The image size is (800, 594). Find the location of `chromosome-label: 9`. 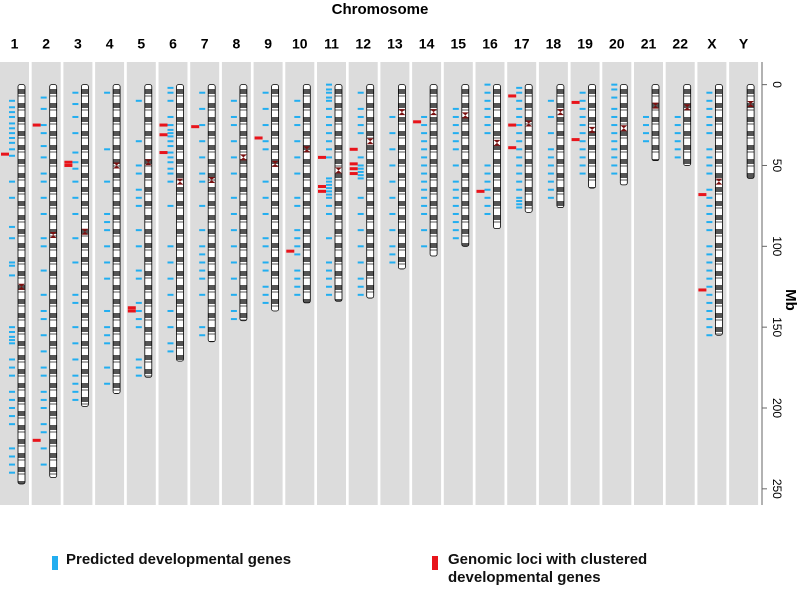

chromosome-label: 9 is located at coordinates (268, 44).